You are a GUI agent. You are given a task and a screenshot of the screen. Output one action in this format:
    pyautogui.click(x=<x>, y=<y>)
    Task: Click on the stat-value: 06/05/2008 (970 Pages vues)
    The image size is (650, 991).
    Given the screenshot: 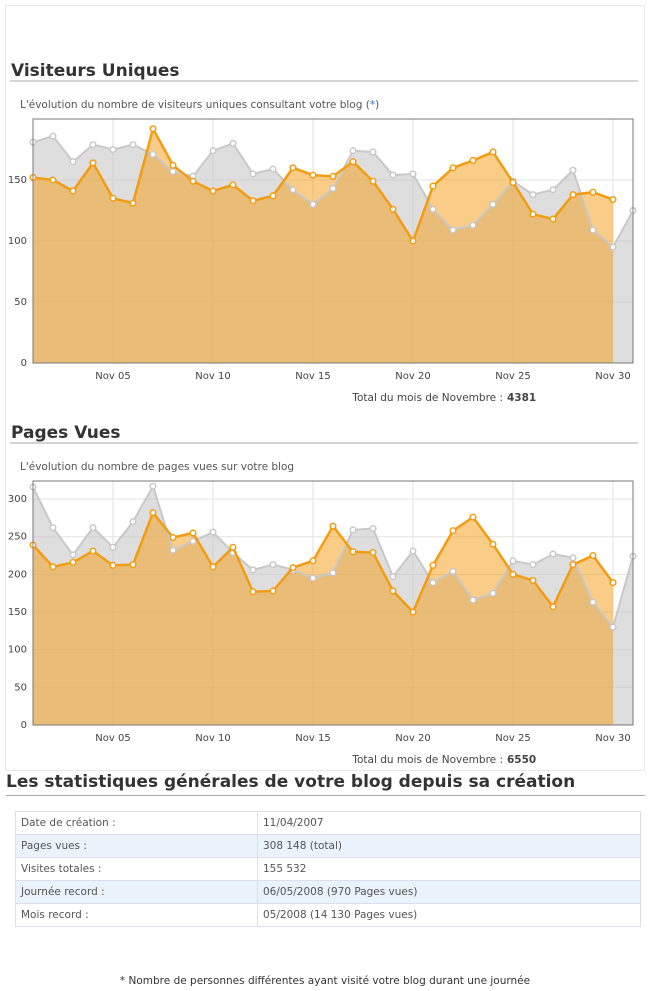 What is the action you would take?
    pyautogui.click(x=449, y=892)
    